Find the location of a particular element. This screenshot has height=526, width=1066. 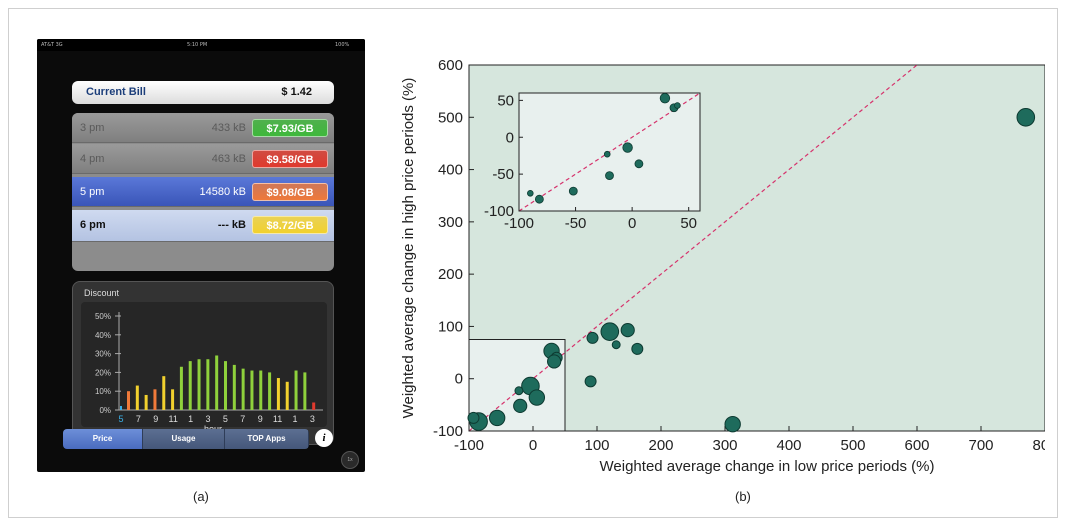

discount-ytick-label: 0% is located at coordinates (105, 410).